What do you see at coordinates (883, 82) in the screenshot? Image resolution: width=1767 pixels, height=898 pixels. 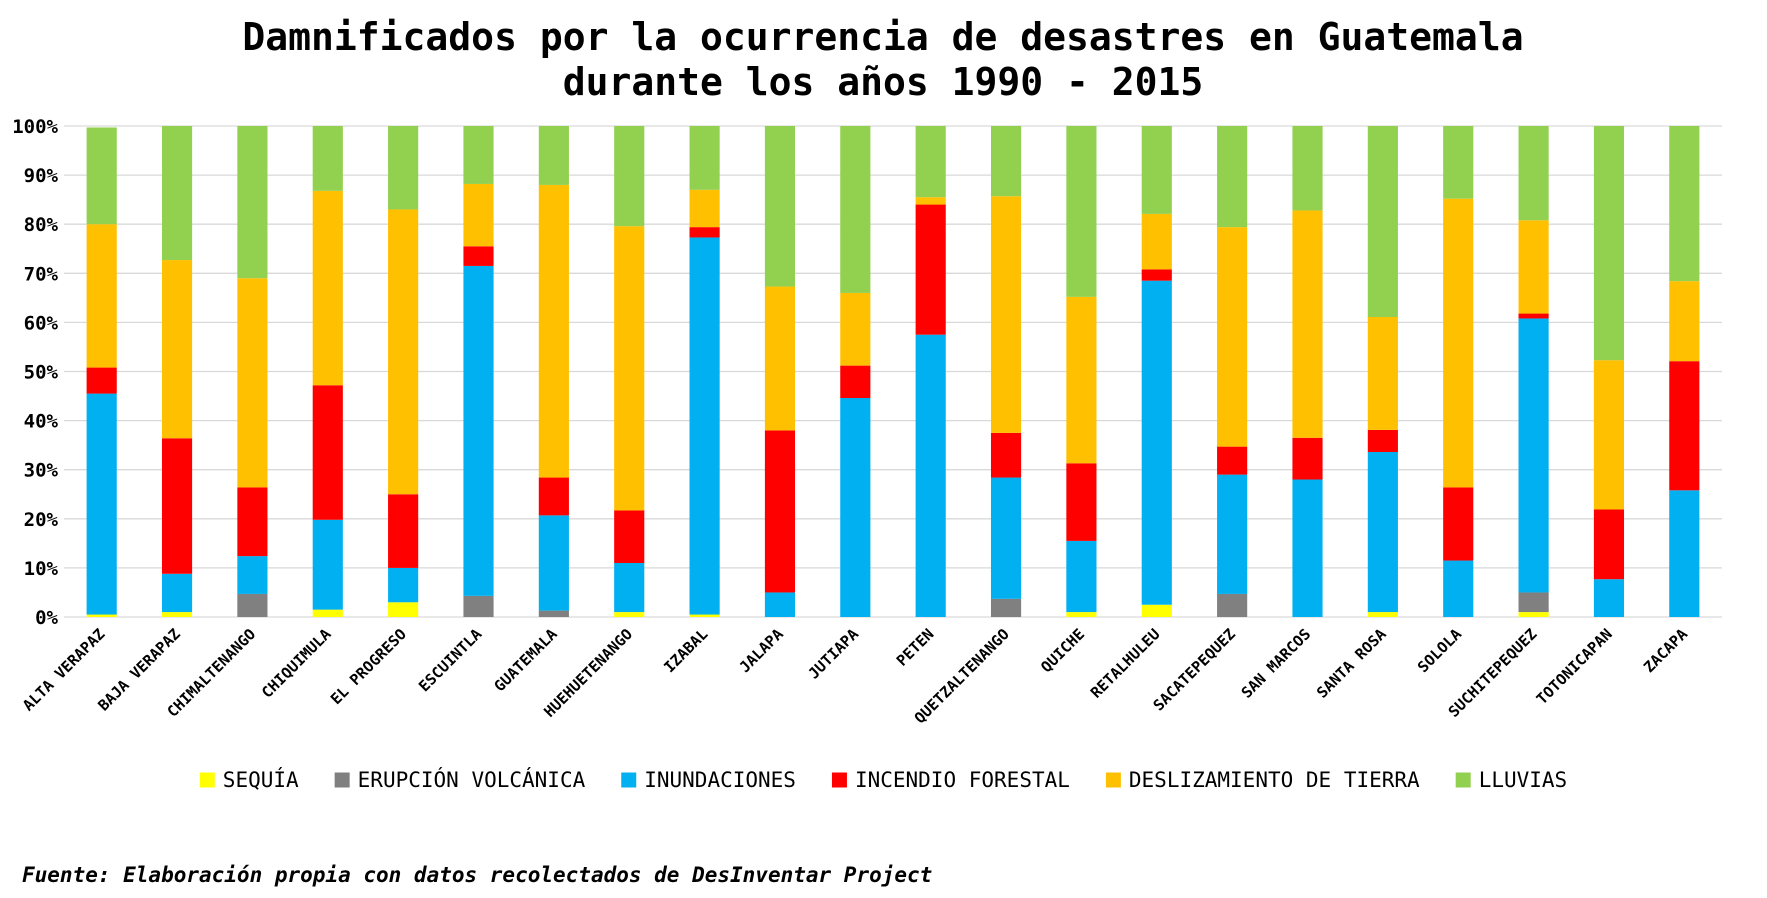 I see `chart-title-line-2: durante los años 1990 - 2015` at bounding box center [883, 82].